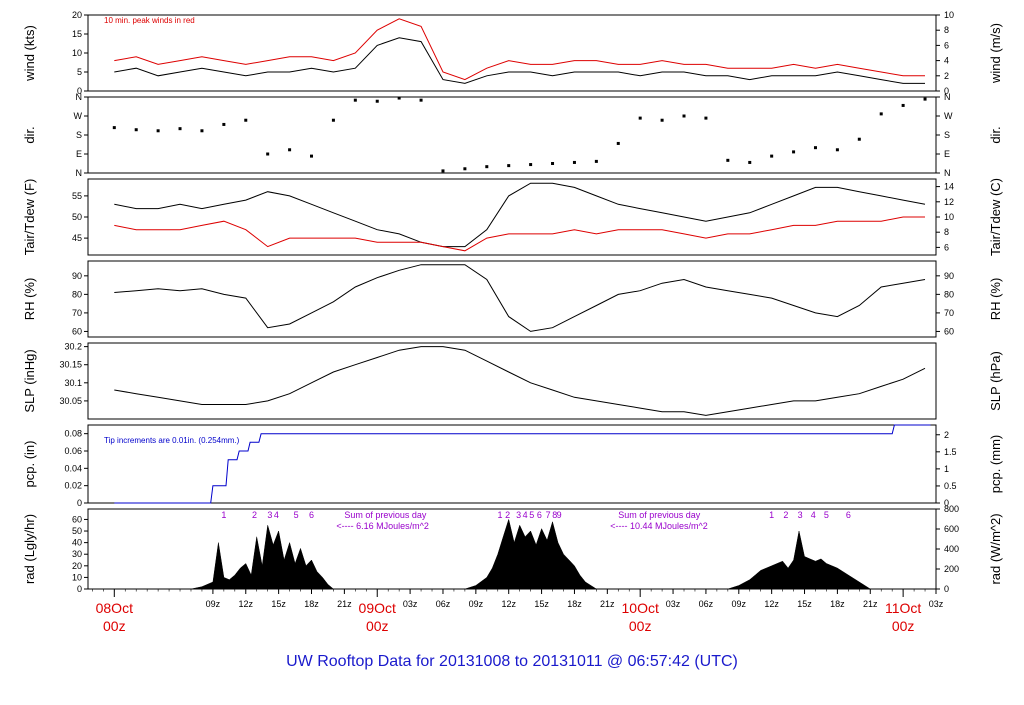 This screenshot has width=1024, height=705. I want to click on x-hour-label: 15z, so click(541, 604).